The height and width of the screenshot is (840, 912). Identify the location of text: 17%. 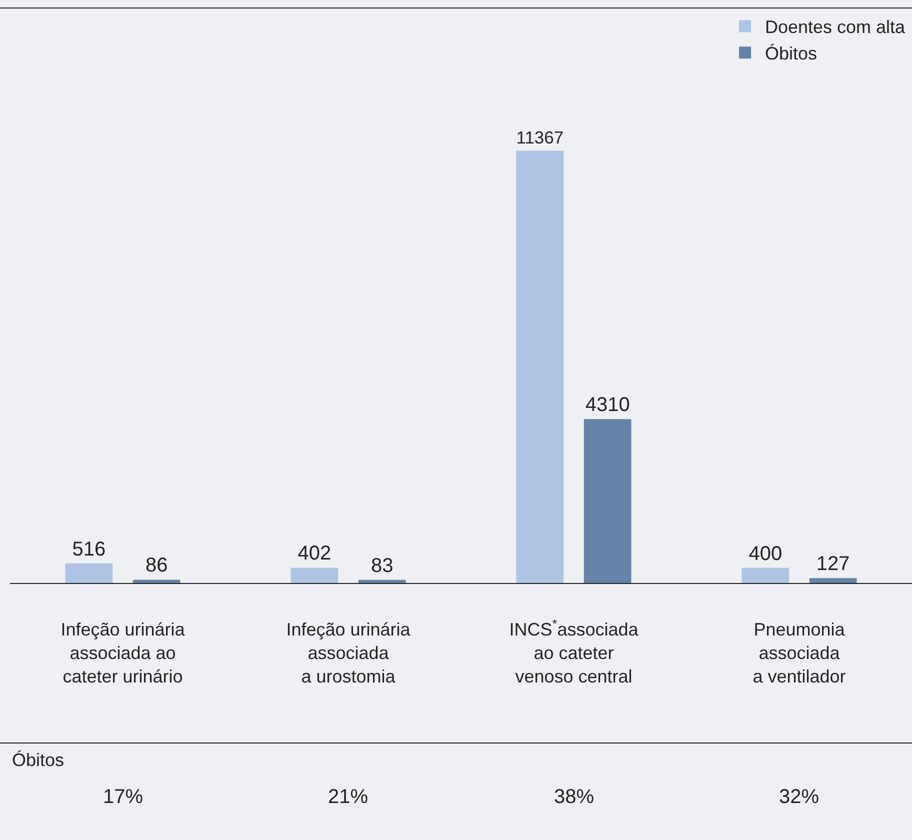
(123, 797).